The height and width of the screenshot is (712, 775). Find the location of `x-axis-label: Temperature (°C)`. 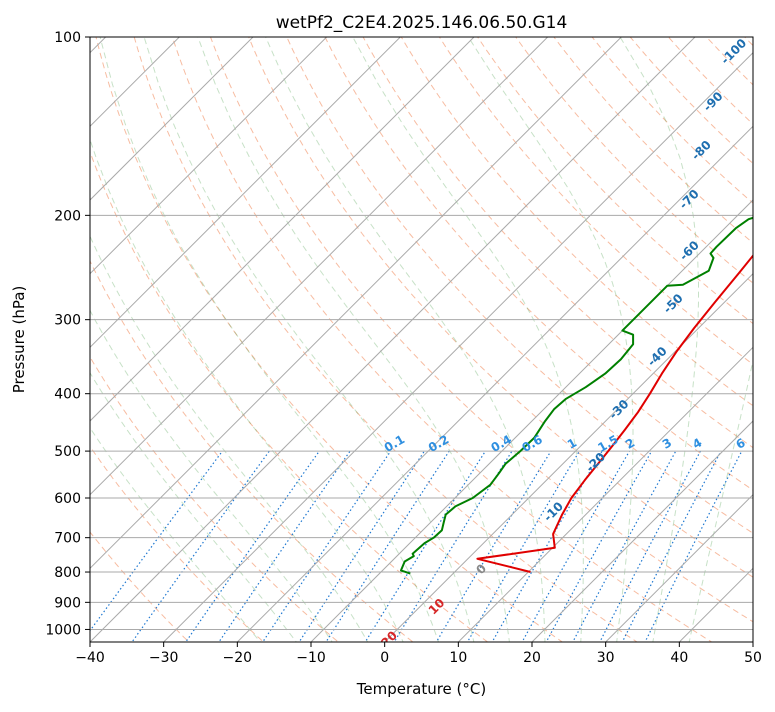

x-axis-label: Temperature (°C) is located at coordinates (421, 689).